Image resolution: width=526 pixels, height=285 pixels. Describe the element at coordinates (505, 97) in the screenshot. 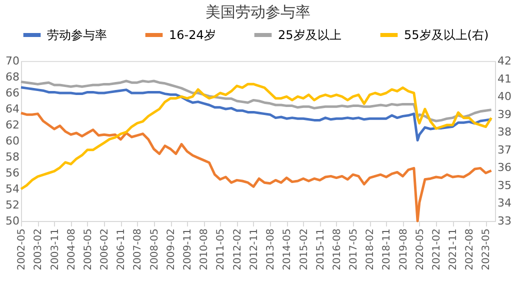

I see `y2-tick-label: 40` at that location.